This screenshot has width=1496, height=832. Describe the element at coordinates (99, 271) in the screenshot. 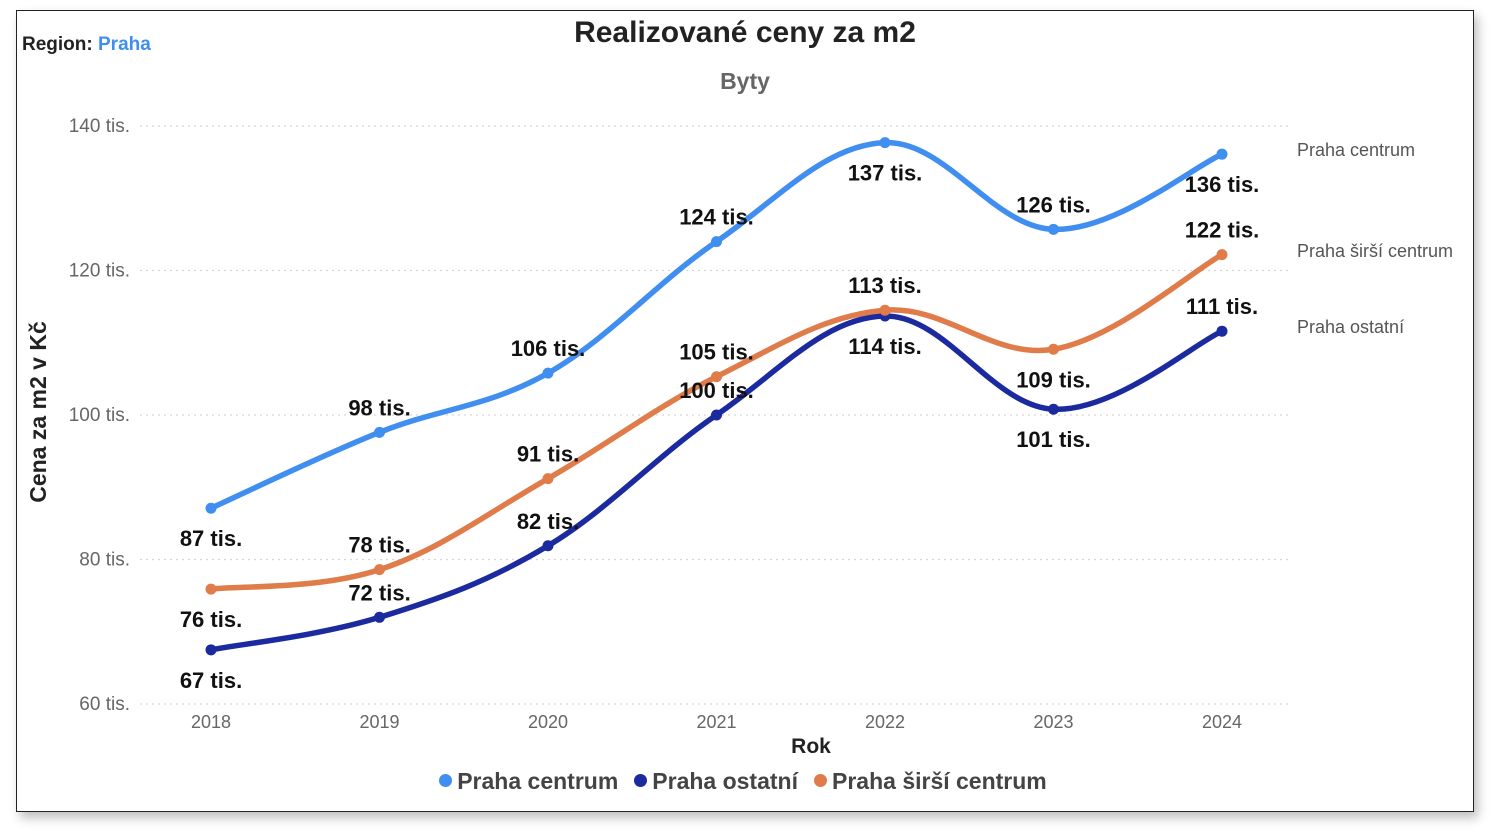

I see `y-tick-label: 120 tis.` at that location.